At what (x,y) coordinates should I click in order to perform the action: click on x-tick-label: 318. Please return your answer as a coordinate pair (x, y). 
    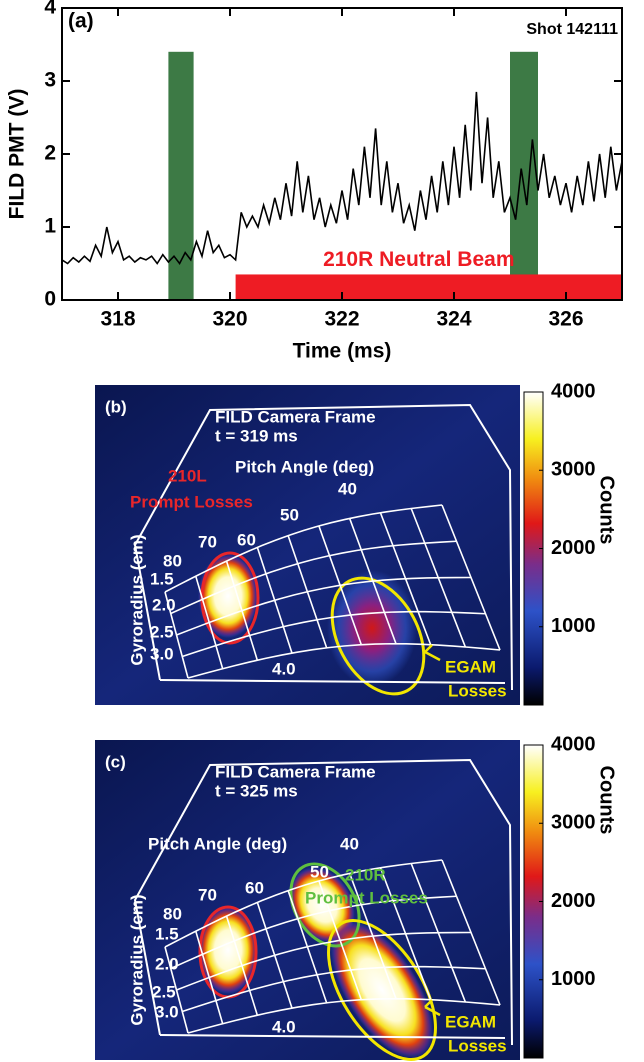
    Looking at the image, I should click on (117, 319).